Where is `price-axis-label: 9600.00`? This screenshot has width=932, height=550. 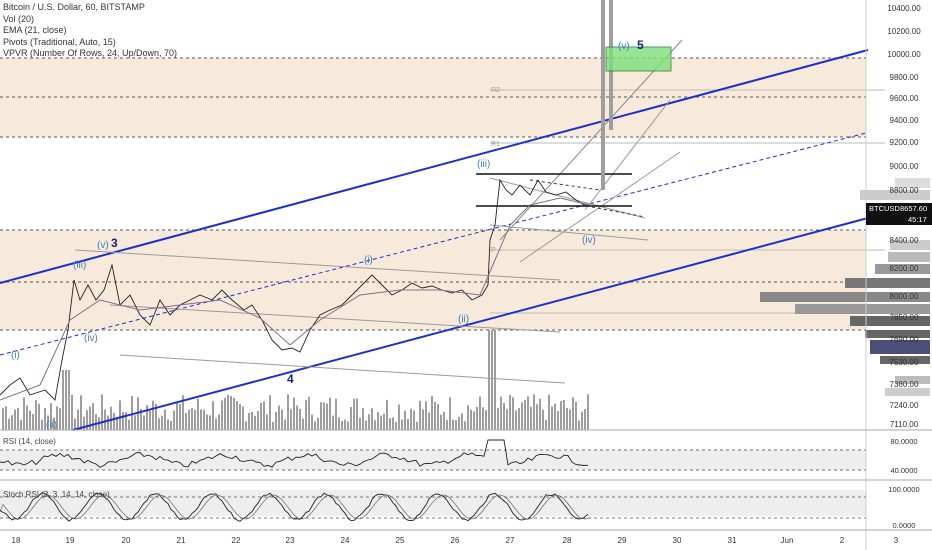
price-axis-label: 9600.00 is located at coordinates (904, 98).